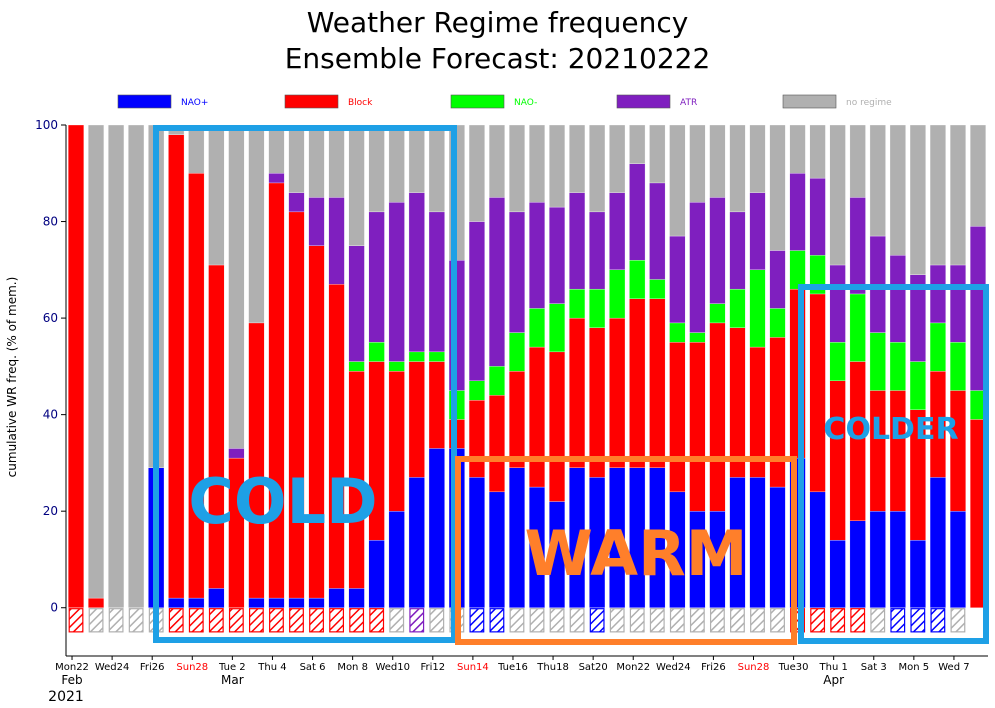  I want to click on cold-annotation: COLD, so click(282, 501).